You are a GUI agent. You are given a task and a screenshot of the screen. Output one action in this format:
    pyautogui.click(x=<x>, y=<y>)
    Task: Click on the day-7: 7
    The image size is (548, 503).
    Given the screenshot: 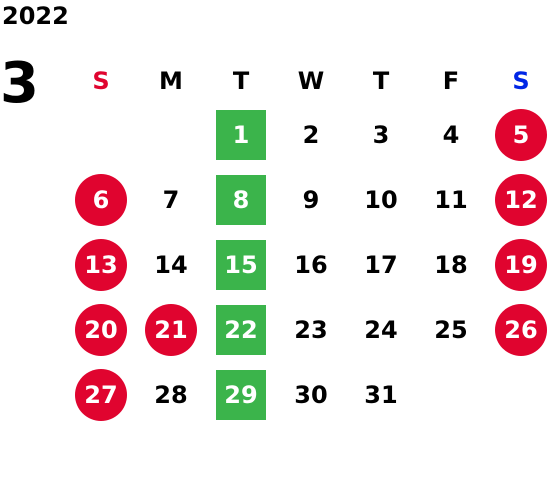 What is the action you would take?
    pyautogui.click(x=171, y=199)
    